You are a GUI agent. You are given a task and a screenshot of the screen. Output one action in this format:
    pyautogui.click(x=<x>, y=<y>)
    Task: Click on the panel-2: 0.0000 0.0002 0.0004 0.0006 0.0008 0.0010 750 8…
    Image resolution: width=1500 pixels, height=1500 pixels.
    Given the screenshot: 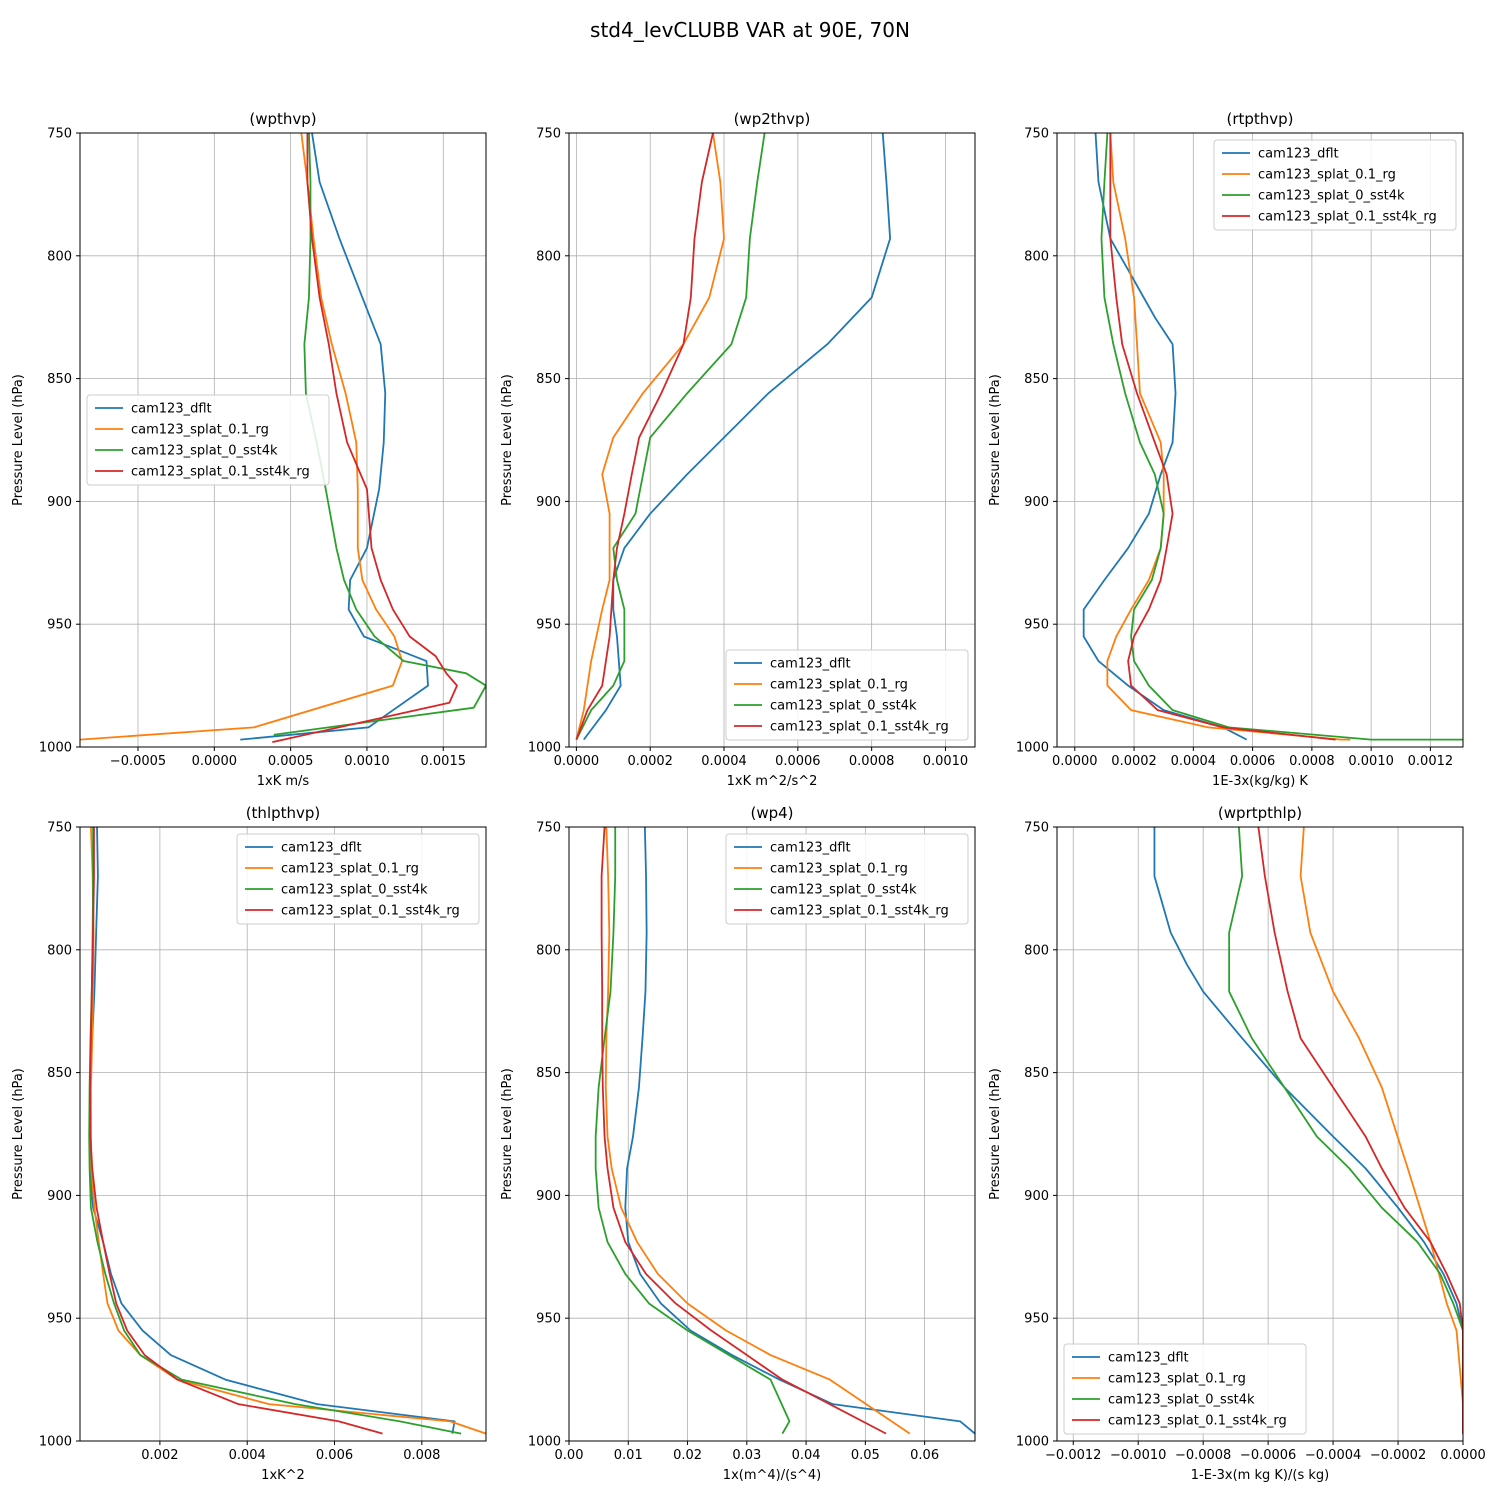 What is the action you would take?
    pyautogui.click(x=738, y=449)
    